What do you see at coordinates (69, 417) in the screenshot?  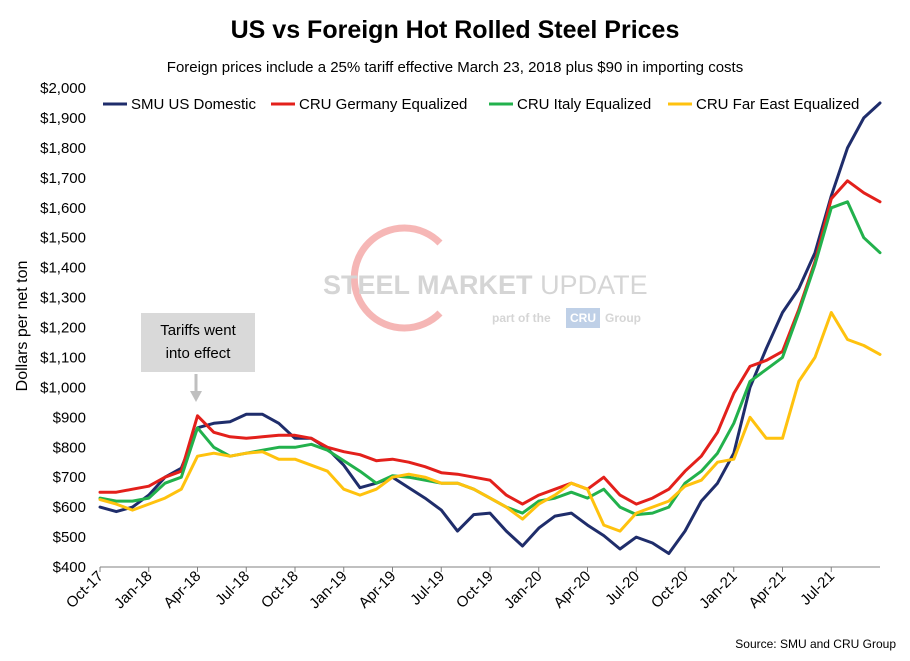 I see `y-tick-label: $900` at bounding box center [69, 417].